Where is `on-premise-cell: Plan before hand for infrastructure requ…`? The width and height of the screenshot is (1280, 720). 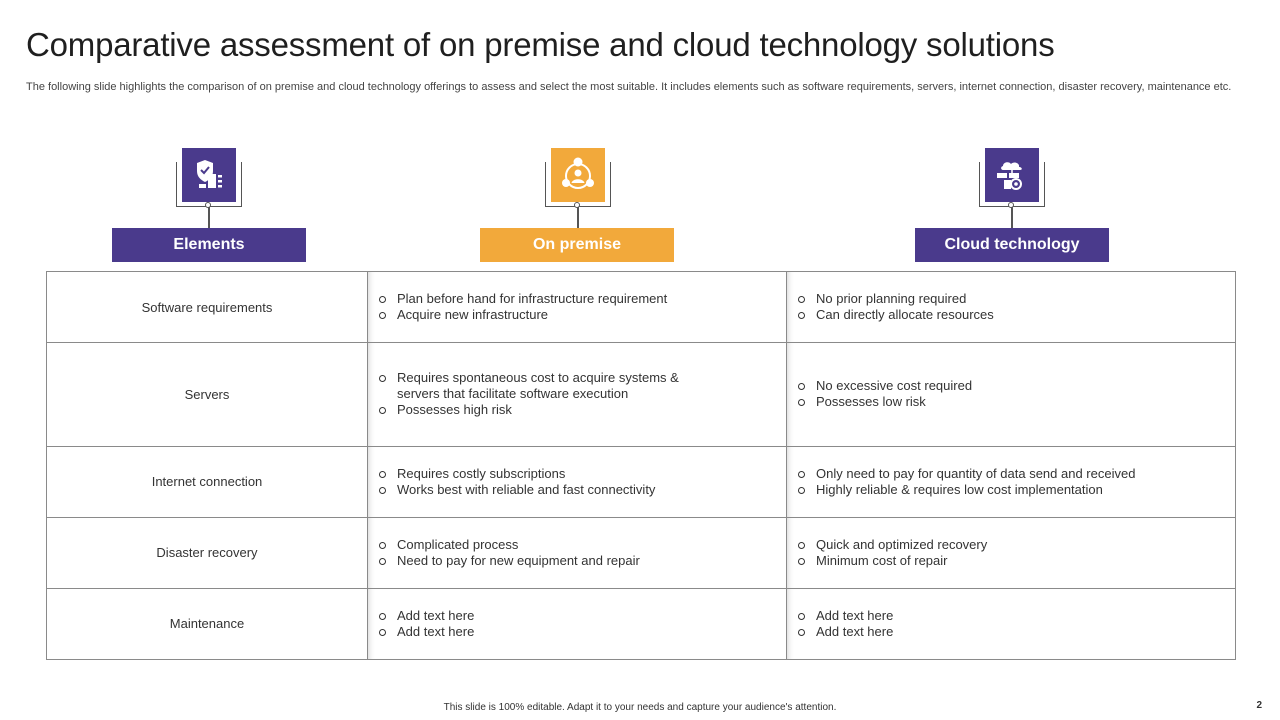
on-premise-cell: Plan before hand for infrastructure requ… is located at coordinates (577, 307).